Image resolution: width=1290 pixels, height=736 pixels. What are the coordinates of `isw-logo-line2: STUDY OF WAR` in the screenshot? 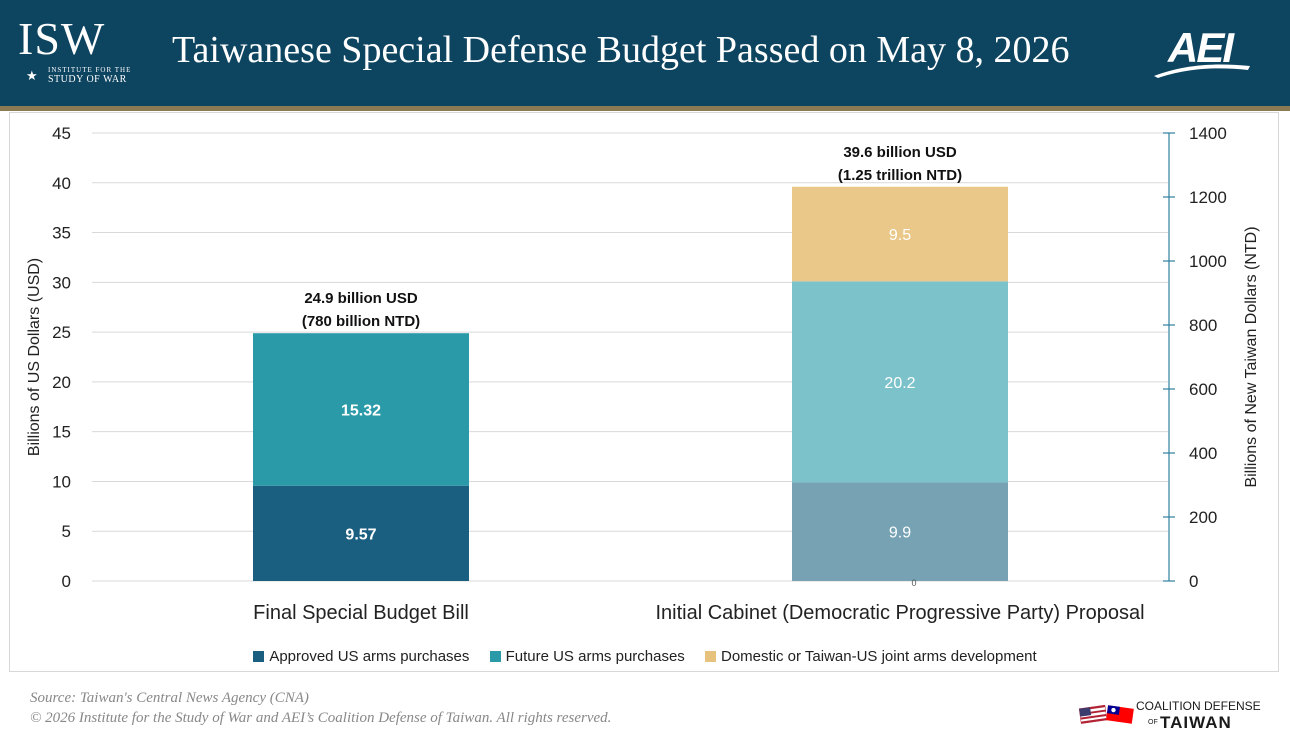 It's located at (87, 79).